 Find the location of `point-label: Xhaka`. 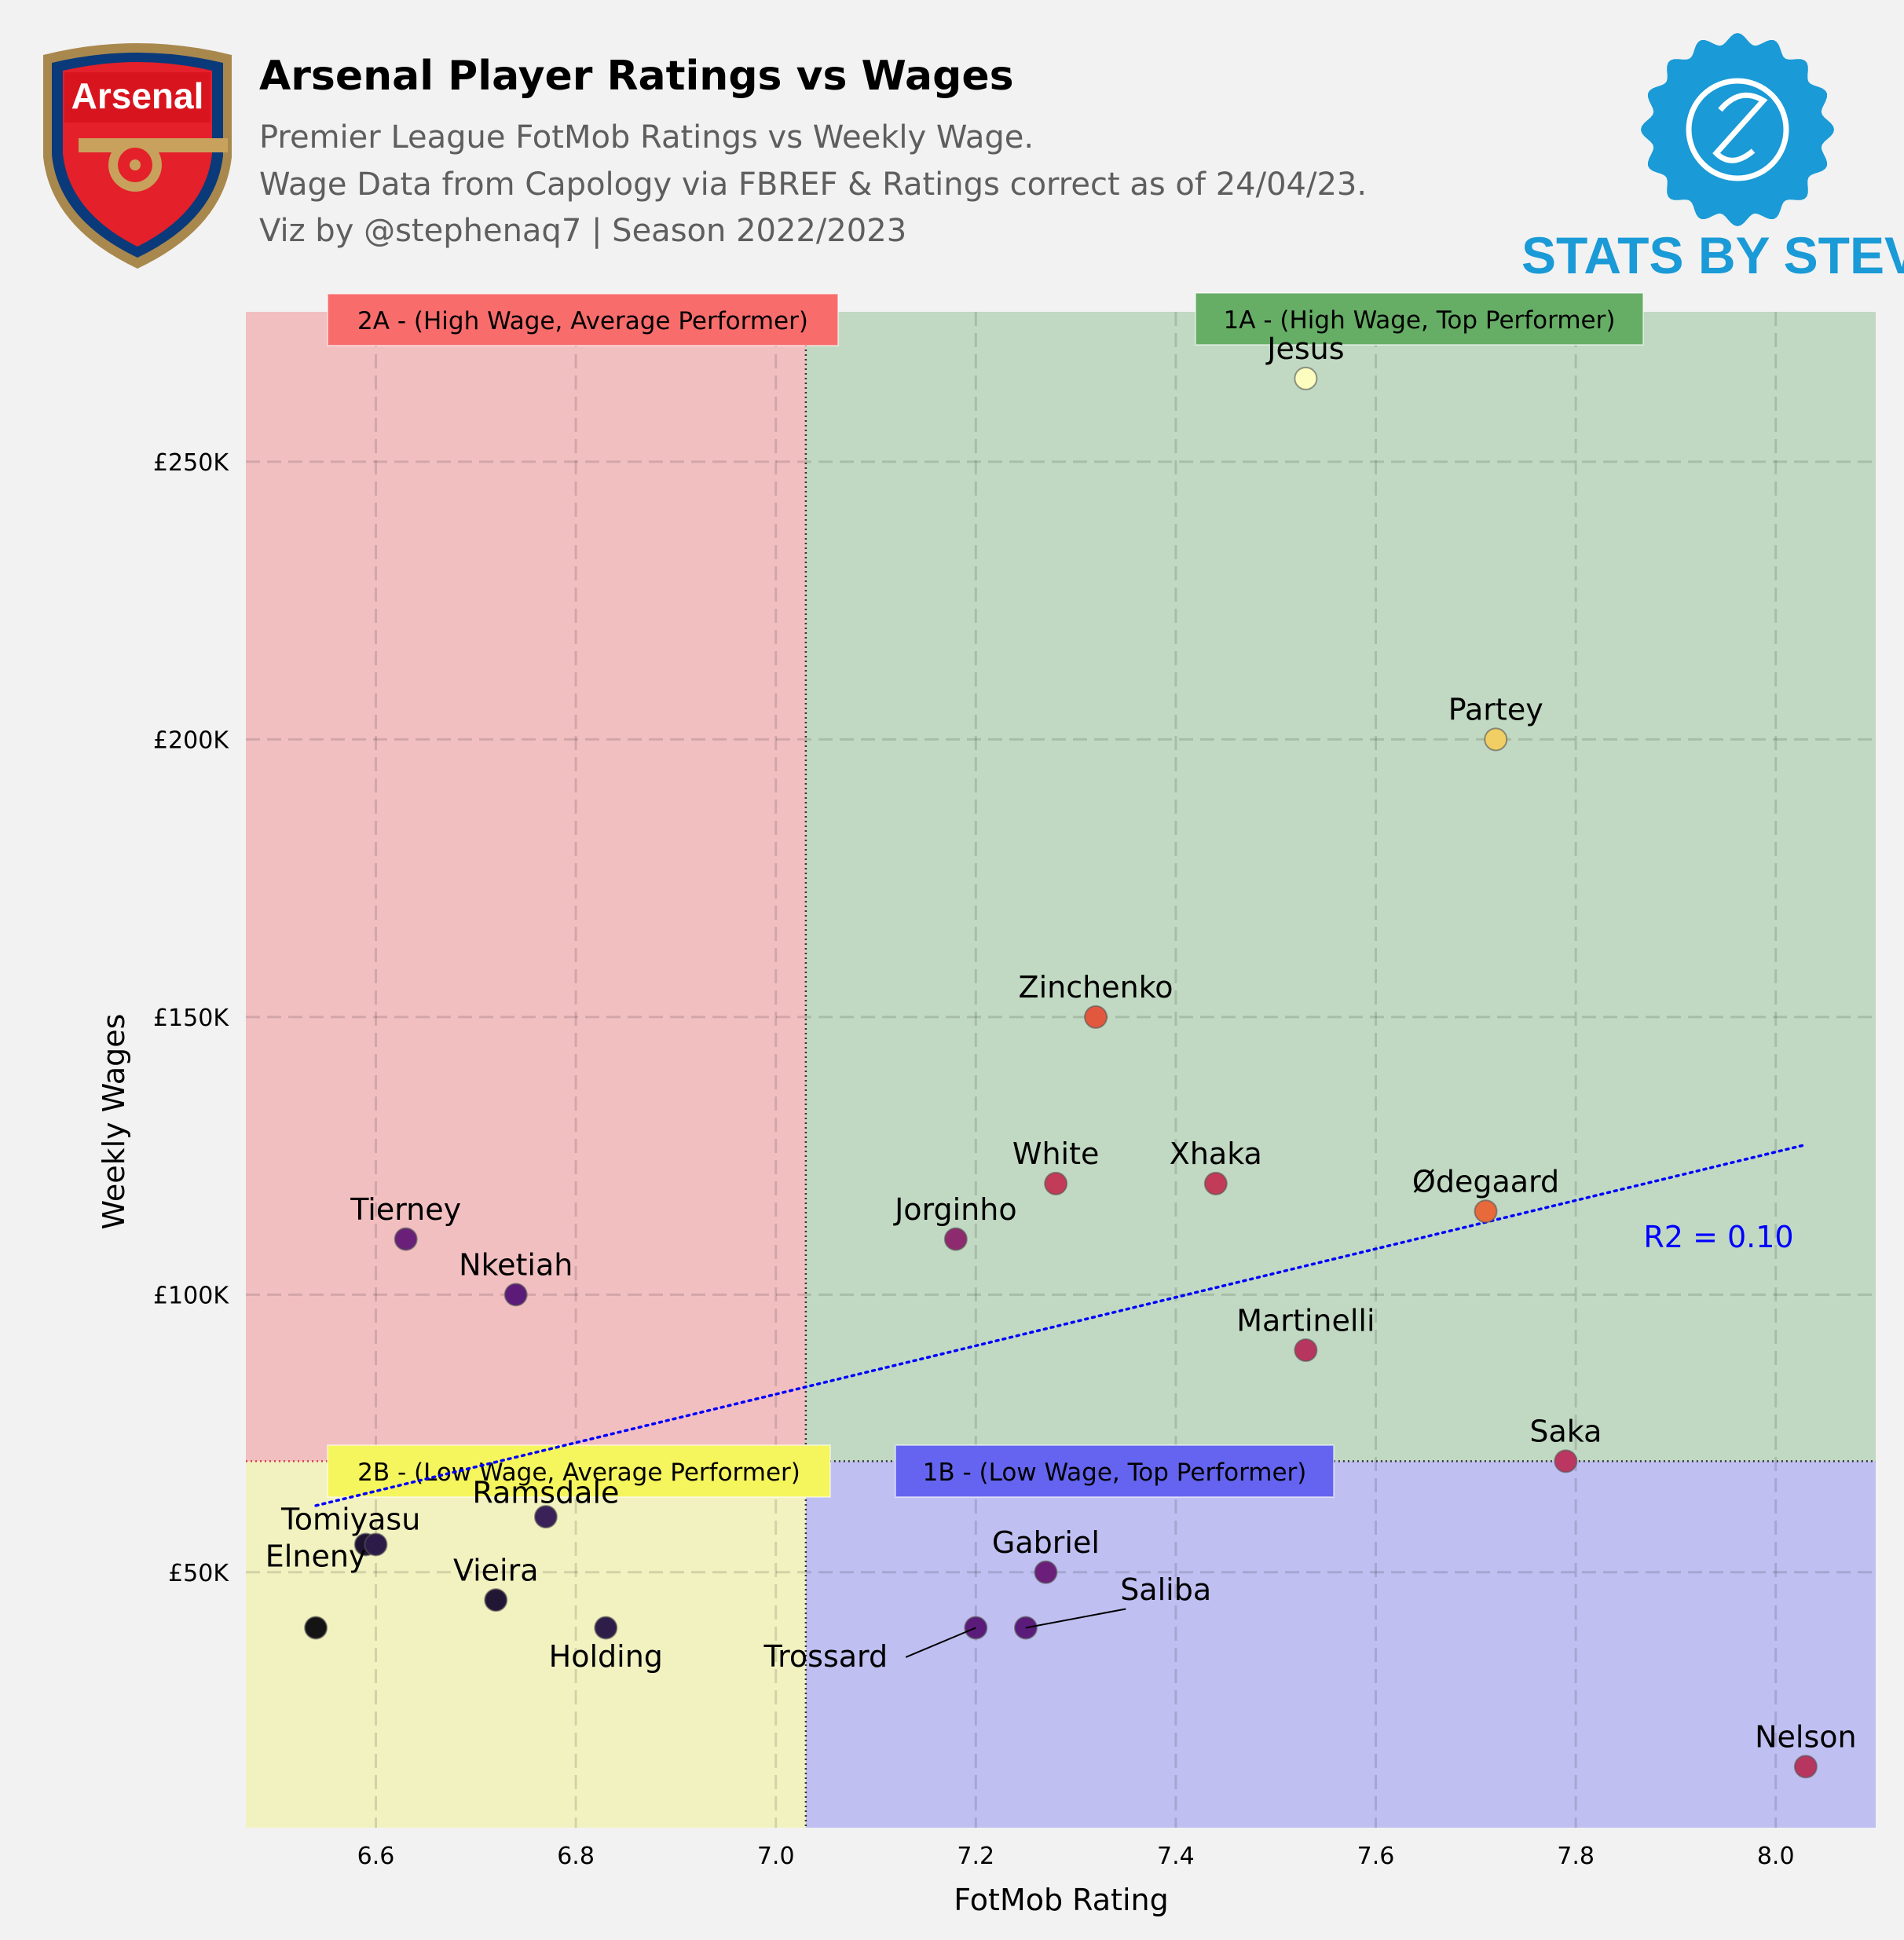

point-label: Xhaka is located at coordinates (1216, 1154).